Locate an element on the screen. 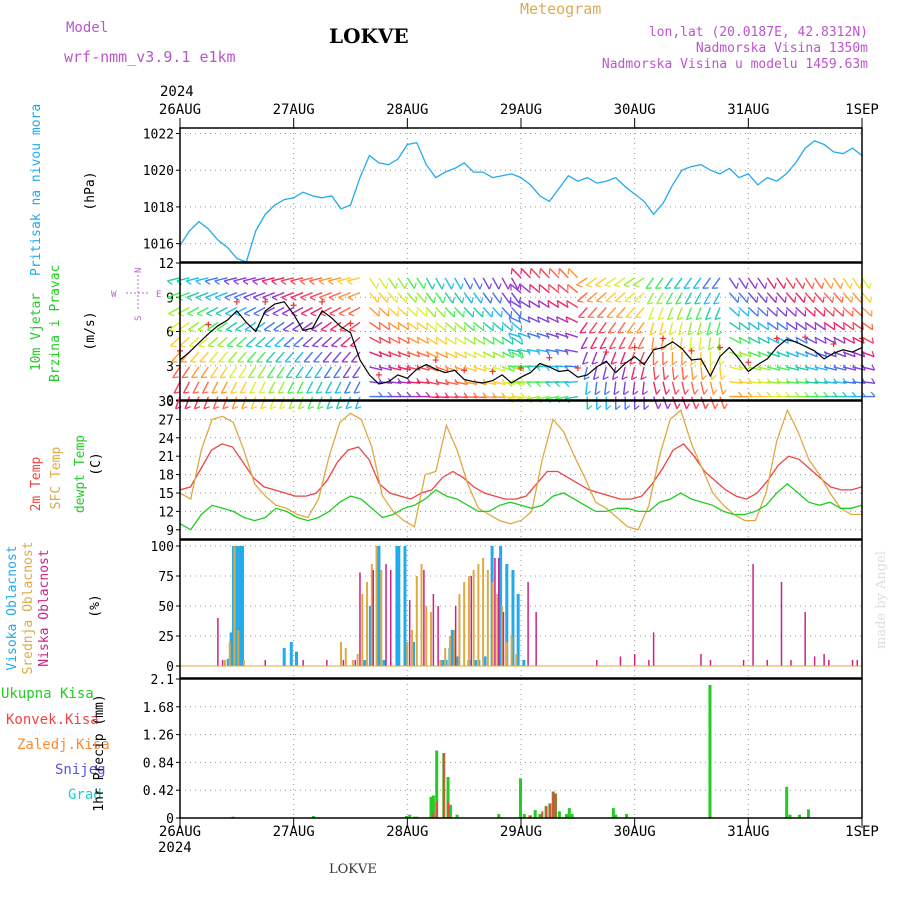 This screenshot has height=900, width=900. wind-gust-marker is located at coordinates (634, 347).